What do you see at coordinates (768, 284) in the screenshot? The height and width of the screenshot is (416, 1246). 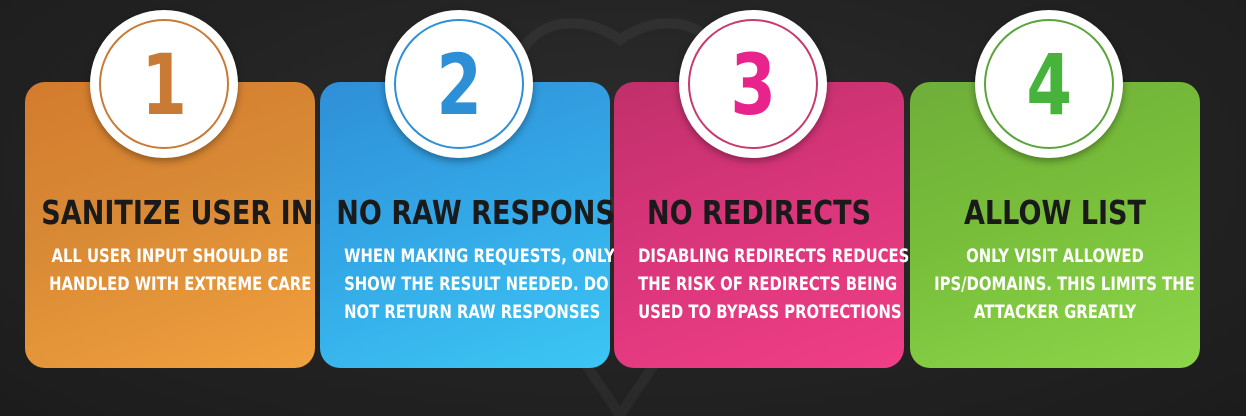 I see `step-description-line: THE RISK OF REDIRECTS BEING` at bounding box center [768, 284].